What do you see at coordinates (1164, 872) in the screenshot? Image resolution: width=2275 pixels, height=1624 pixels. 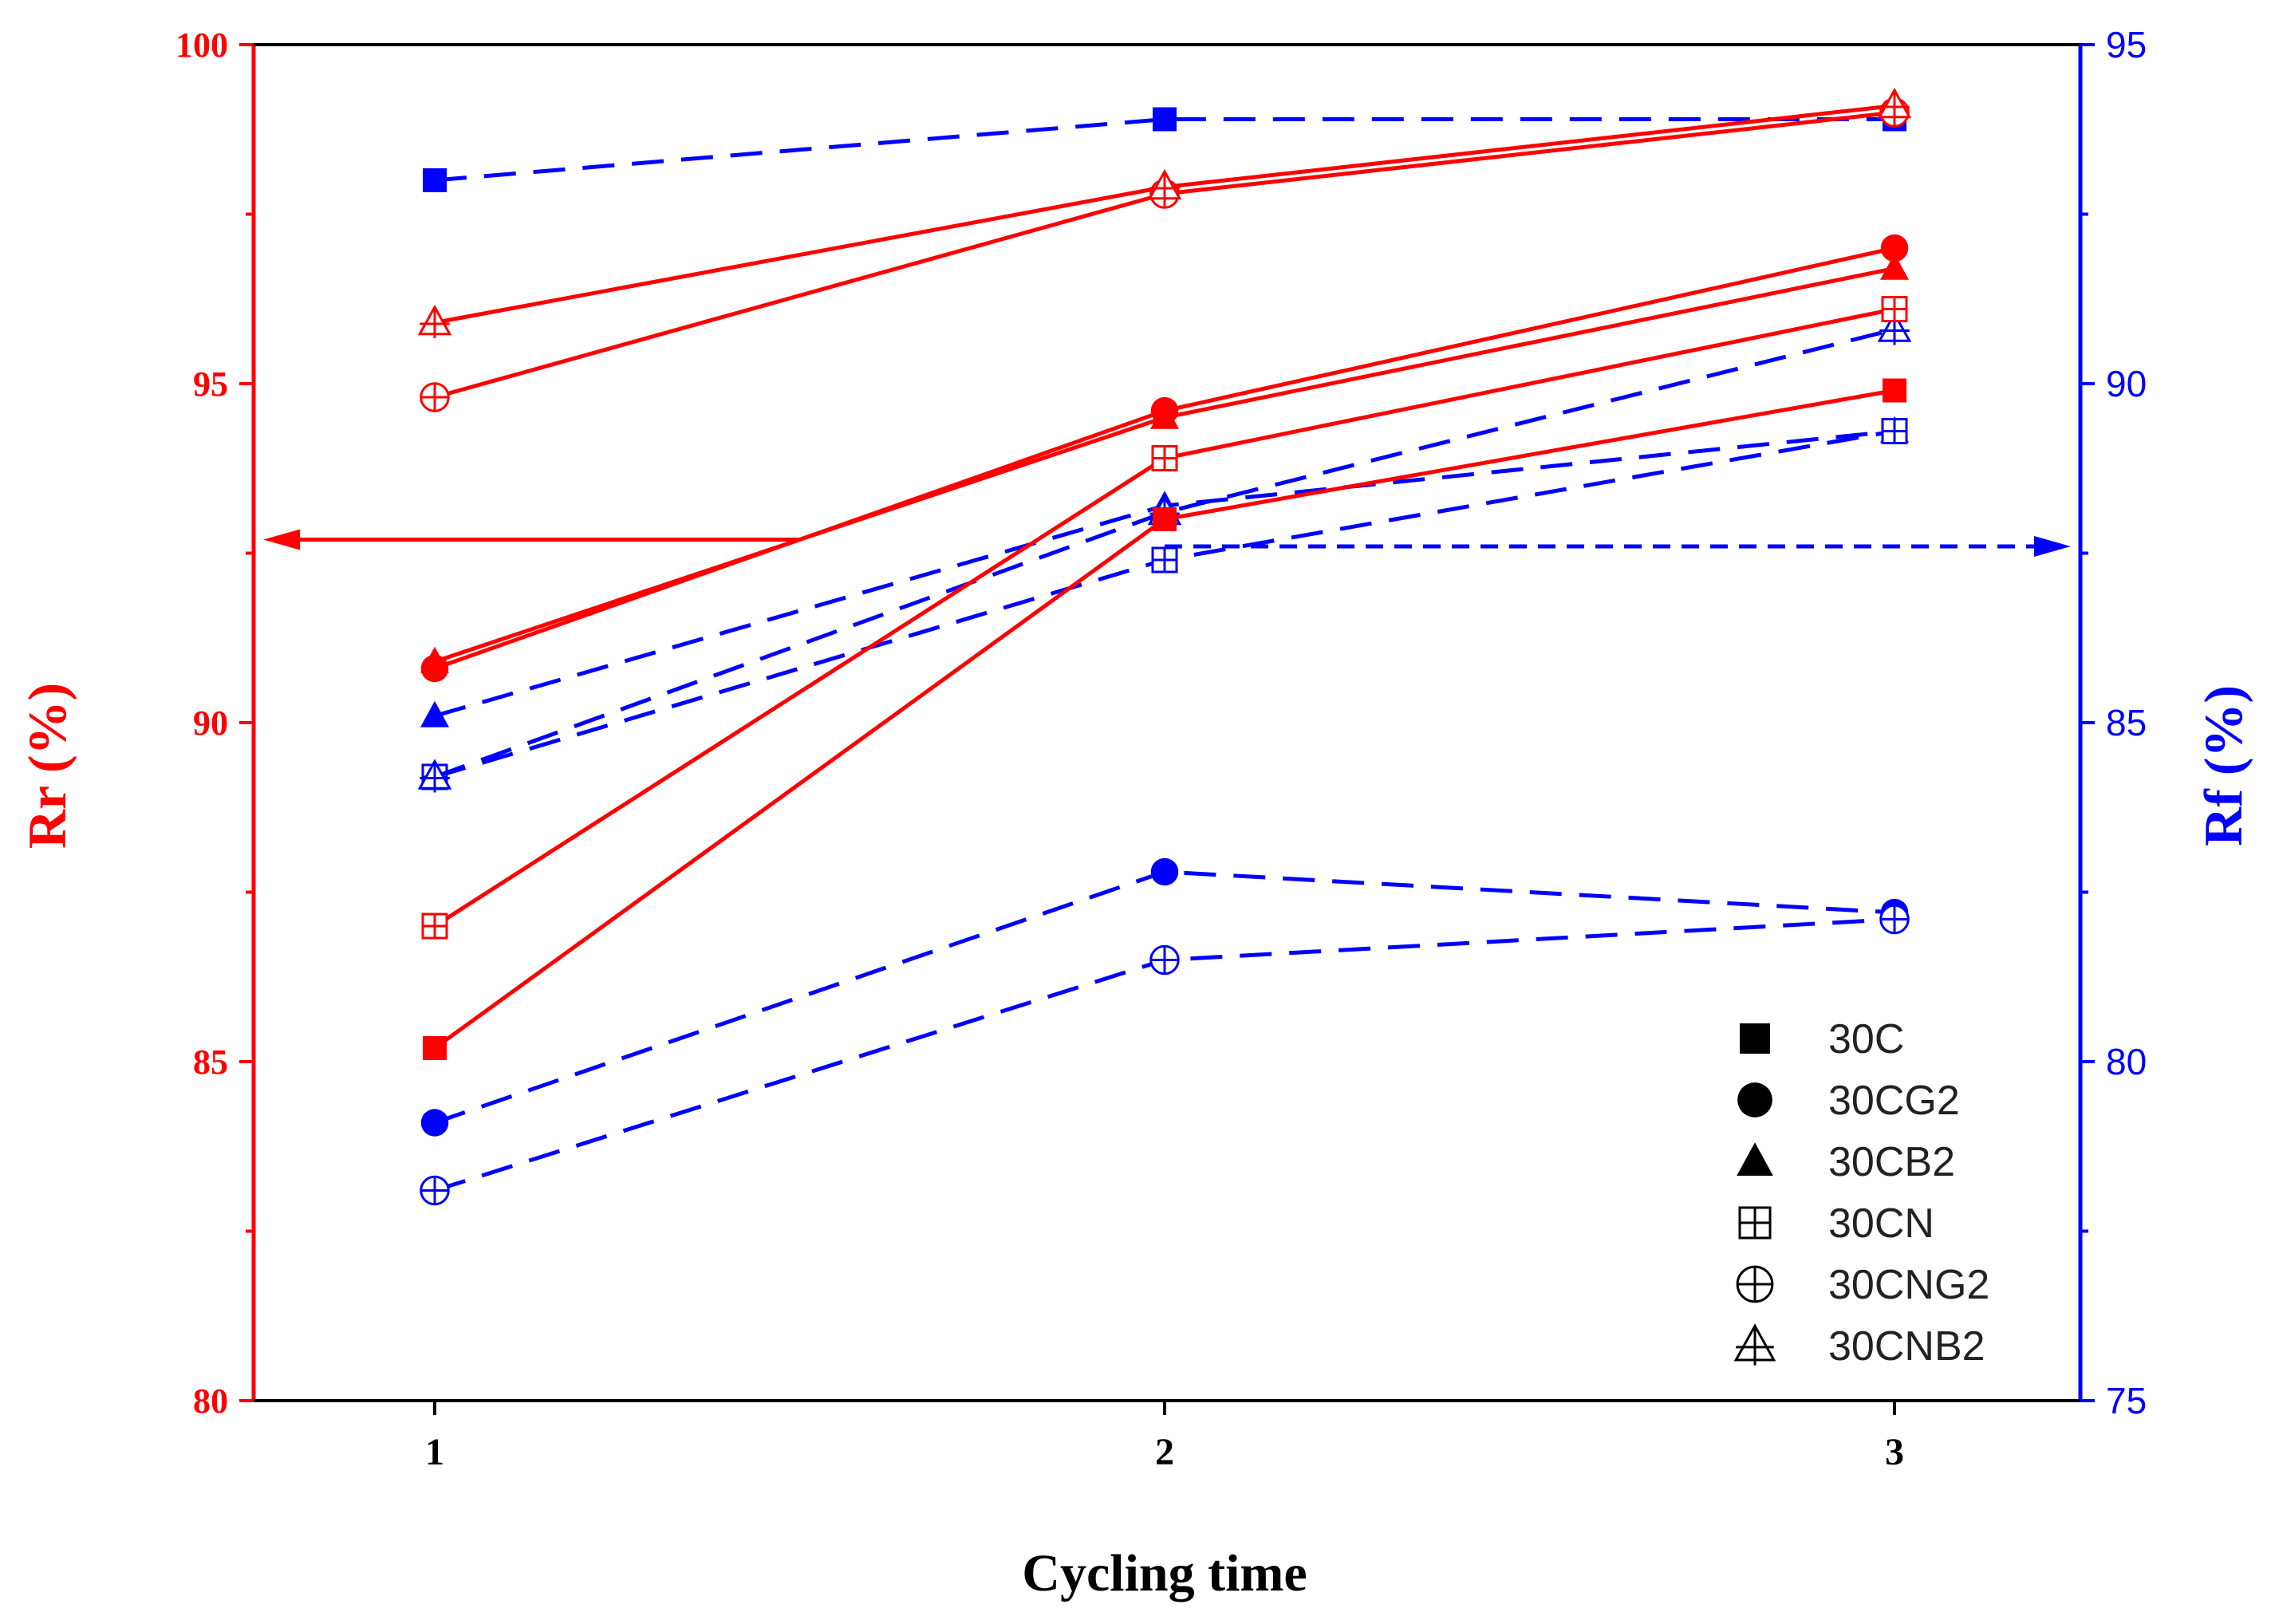 I see `point-rf-30cg2-x2` at bounding box center [1164, 872].